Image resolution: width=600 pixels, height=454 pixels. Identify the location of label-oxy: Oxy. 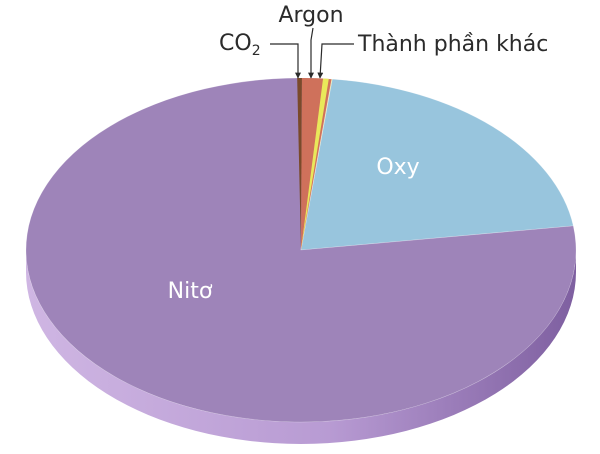
(397, 167).